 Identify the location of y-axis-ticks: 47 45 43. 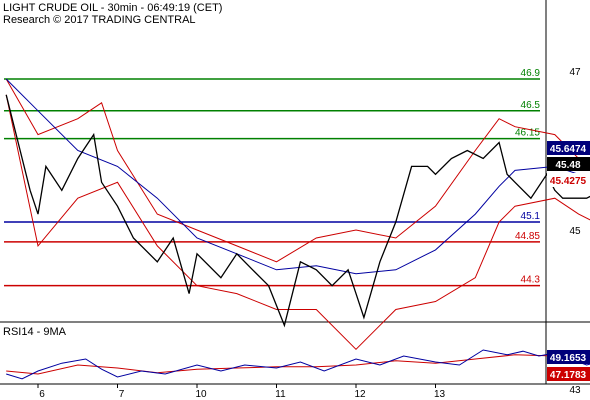
(575, 231).